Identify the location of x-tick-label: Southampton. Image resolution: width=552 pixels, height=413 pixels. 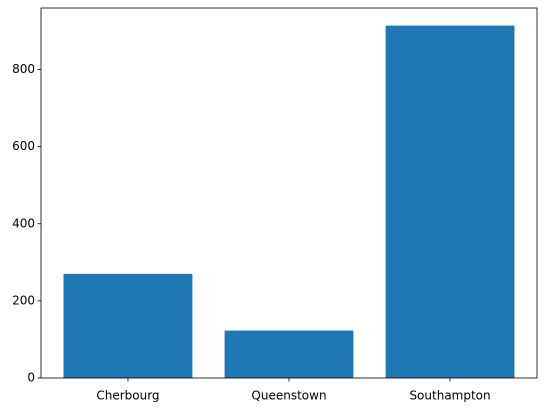
(449, 396).